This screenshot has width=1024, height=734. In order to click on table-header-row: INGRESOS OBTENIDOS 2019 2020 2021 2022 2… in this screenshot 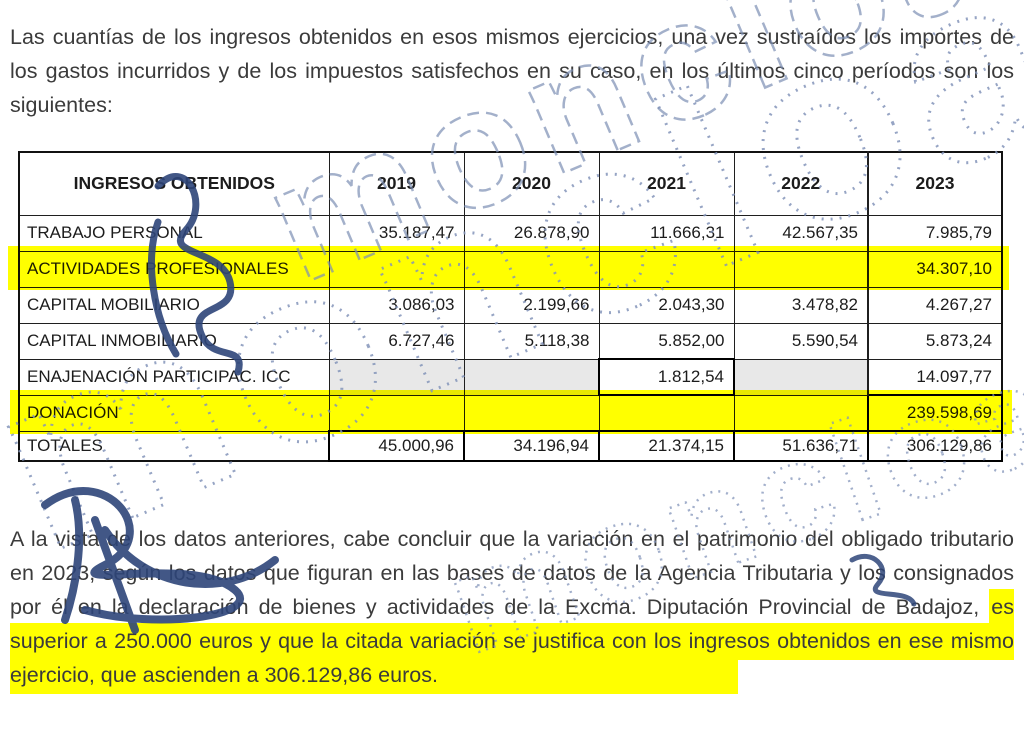, I will do `click(510, 183)`.